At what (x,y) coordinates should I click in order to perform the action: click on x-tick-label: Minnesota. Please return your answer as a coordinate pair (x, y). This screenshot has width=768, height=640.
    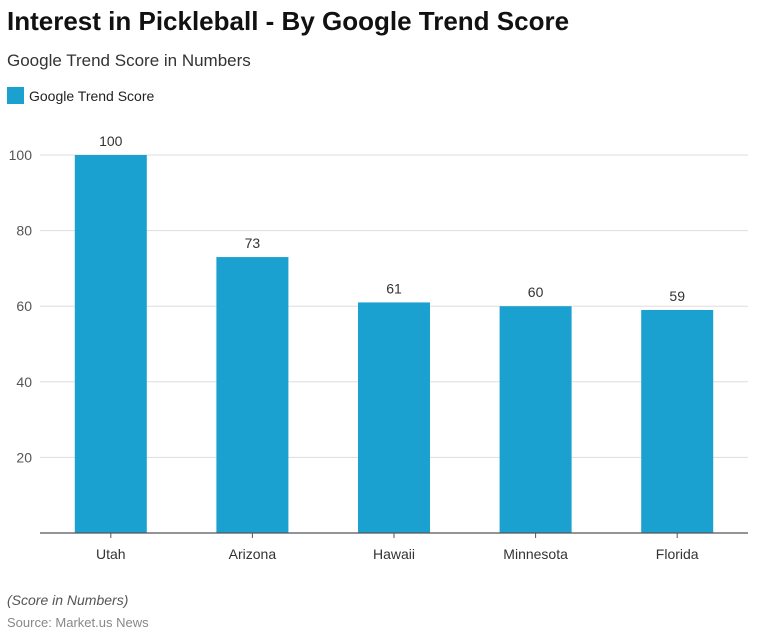
    Looking at the image, I should click on (535, 554).